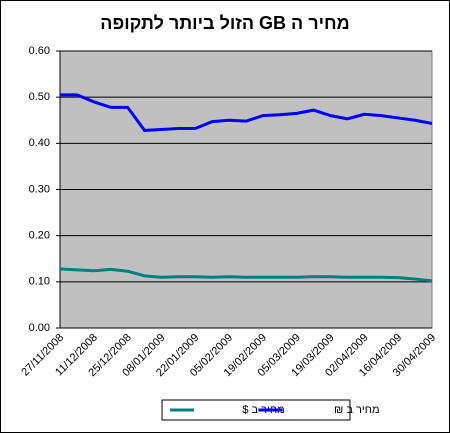 This screenshot has height=433, width=450. I want to click on y-tick-label: 0.00, so click(39, 328).